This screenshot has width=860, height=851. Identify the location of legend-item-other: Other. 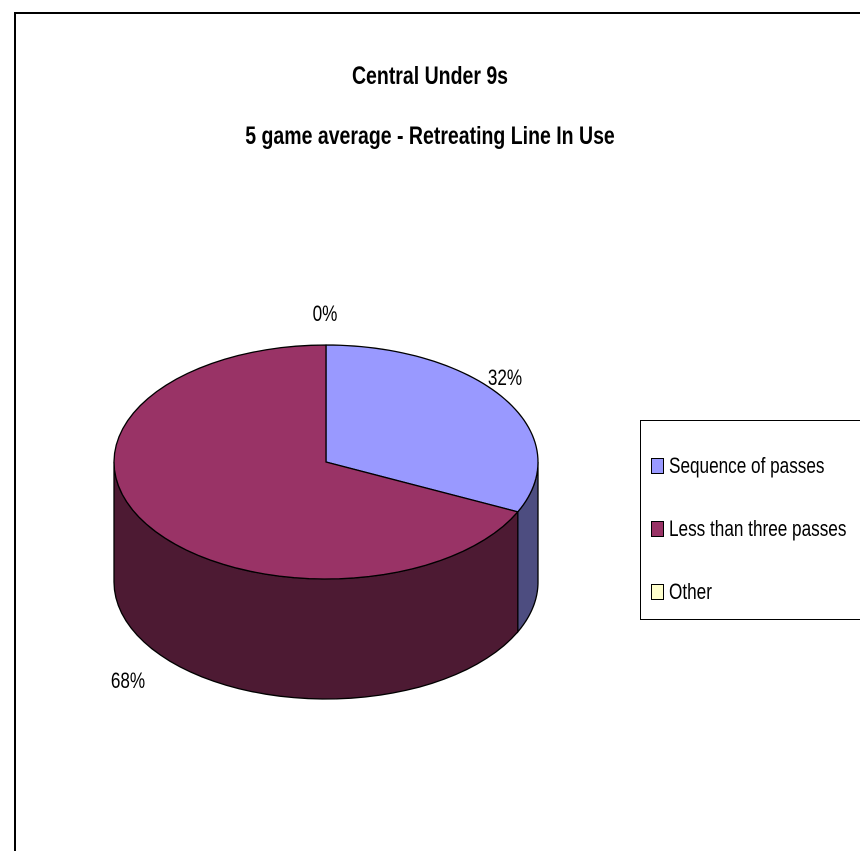
(687, 592).